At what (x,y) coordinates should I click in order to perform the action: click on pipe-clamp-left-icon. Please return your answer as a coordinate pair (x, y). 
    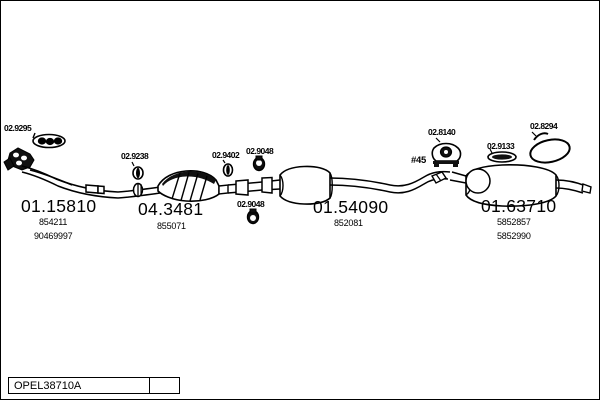
    Looking at the image, I should click on (138, 190).